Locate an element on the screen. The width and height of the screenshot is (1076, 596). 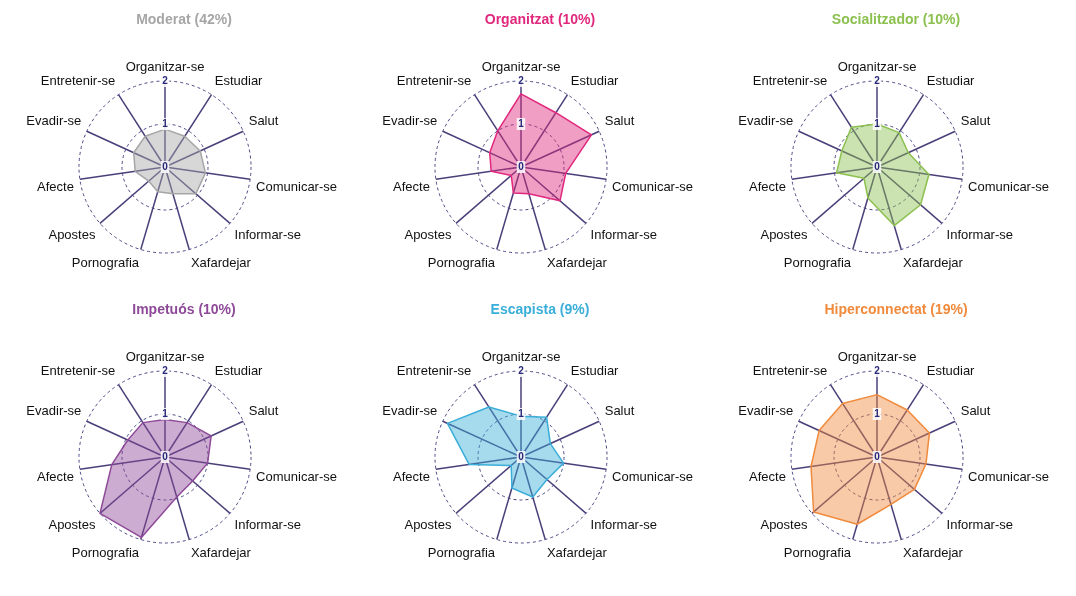
chart-title: Escapista (9%) is located at coordinates (540, 309).